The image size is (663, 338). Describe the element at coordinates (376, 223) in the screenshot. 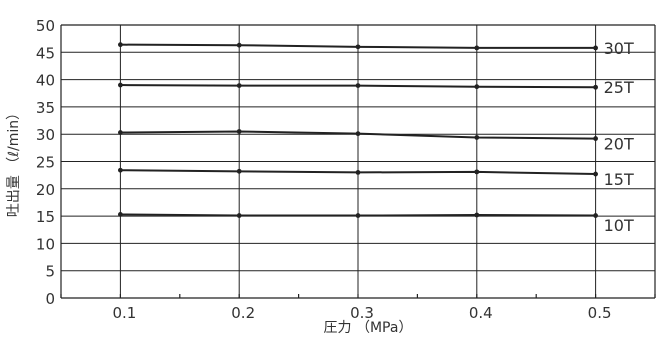

I see `series-10T: 10T` at that location.